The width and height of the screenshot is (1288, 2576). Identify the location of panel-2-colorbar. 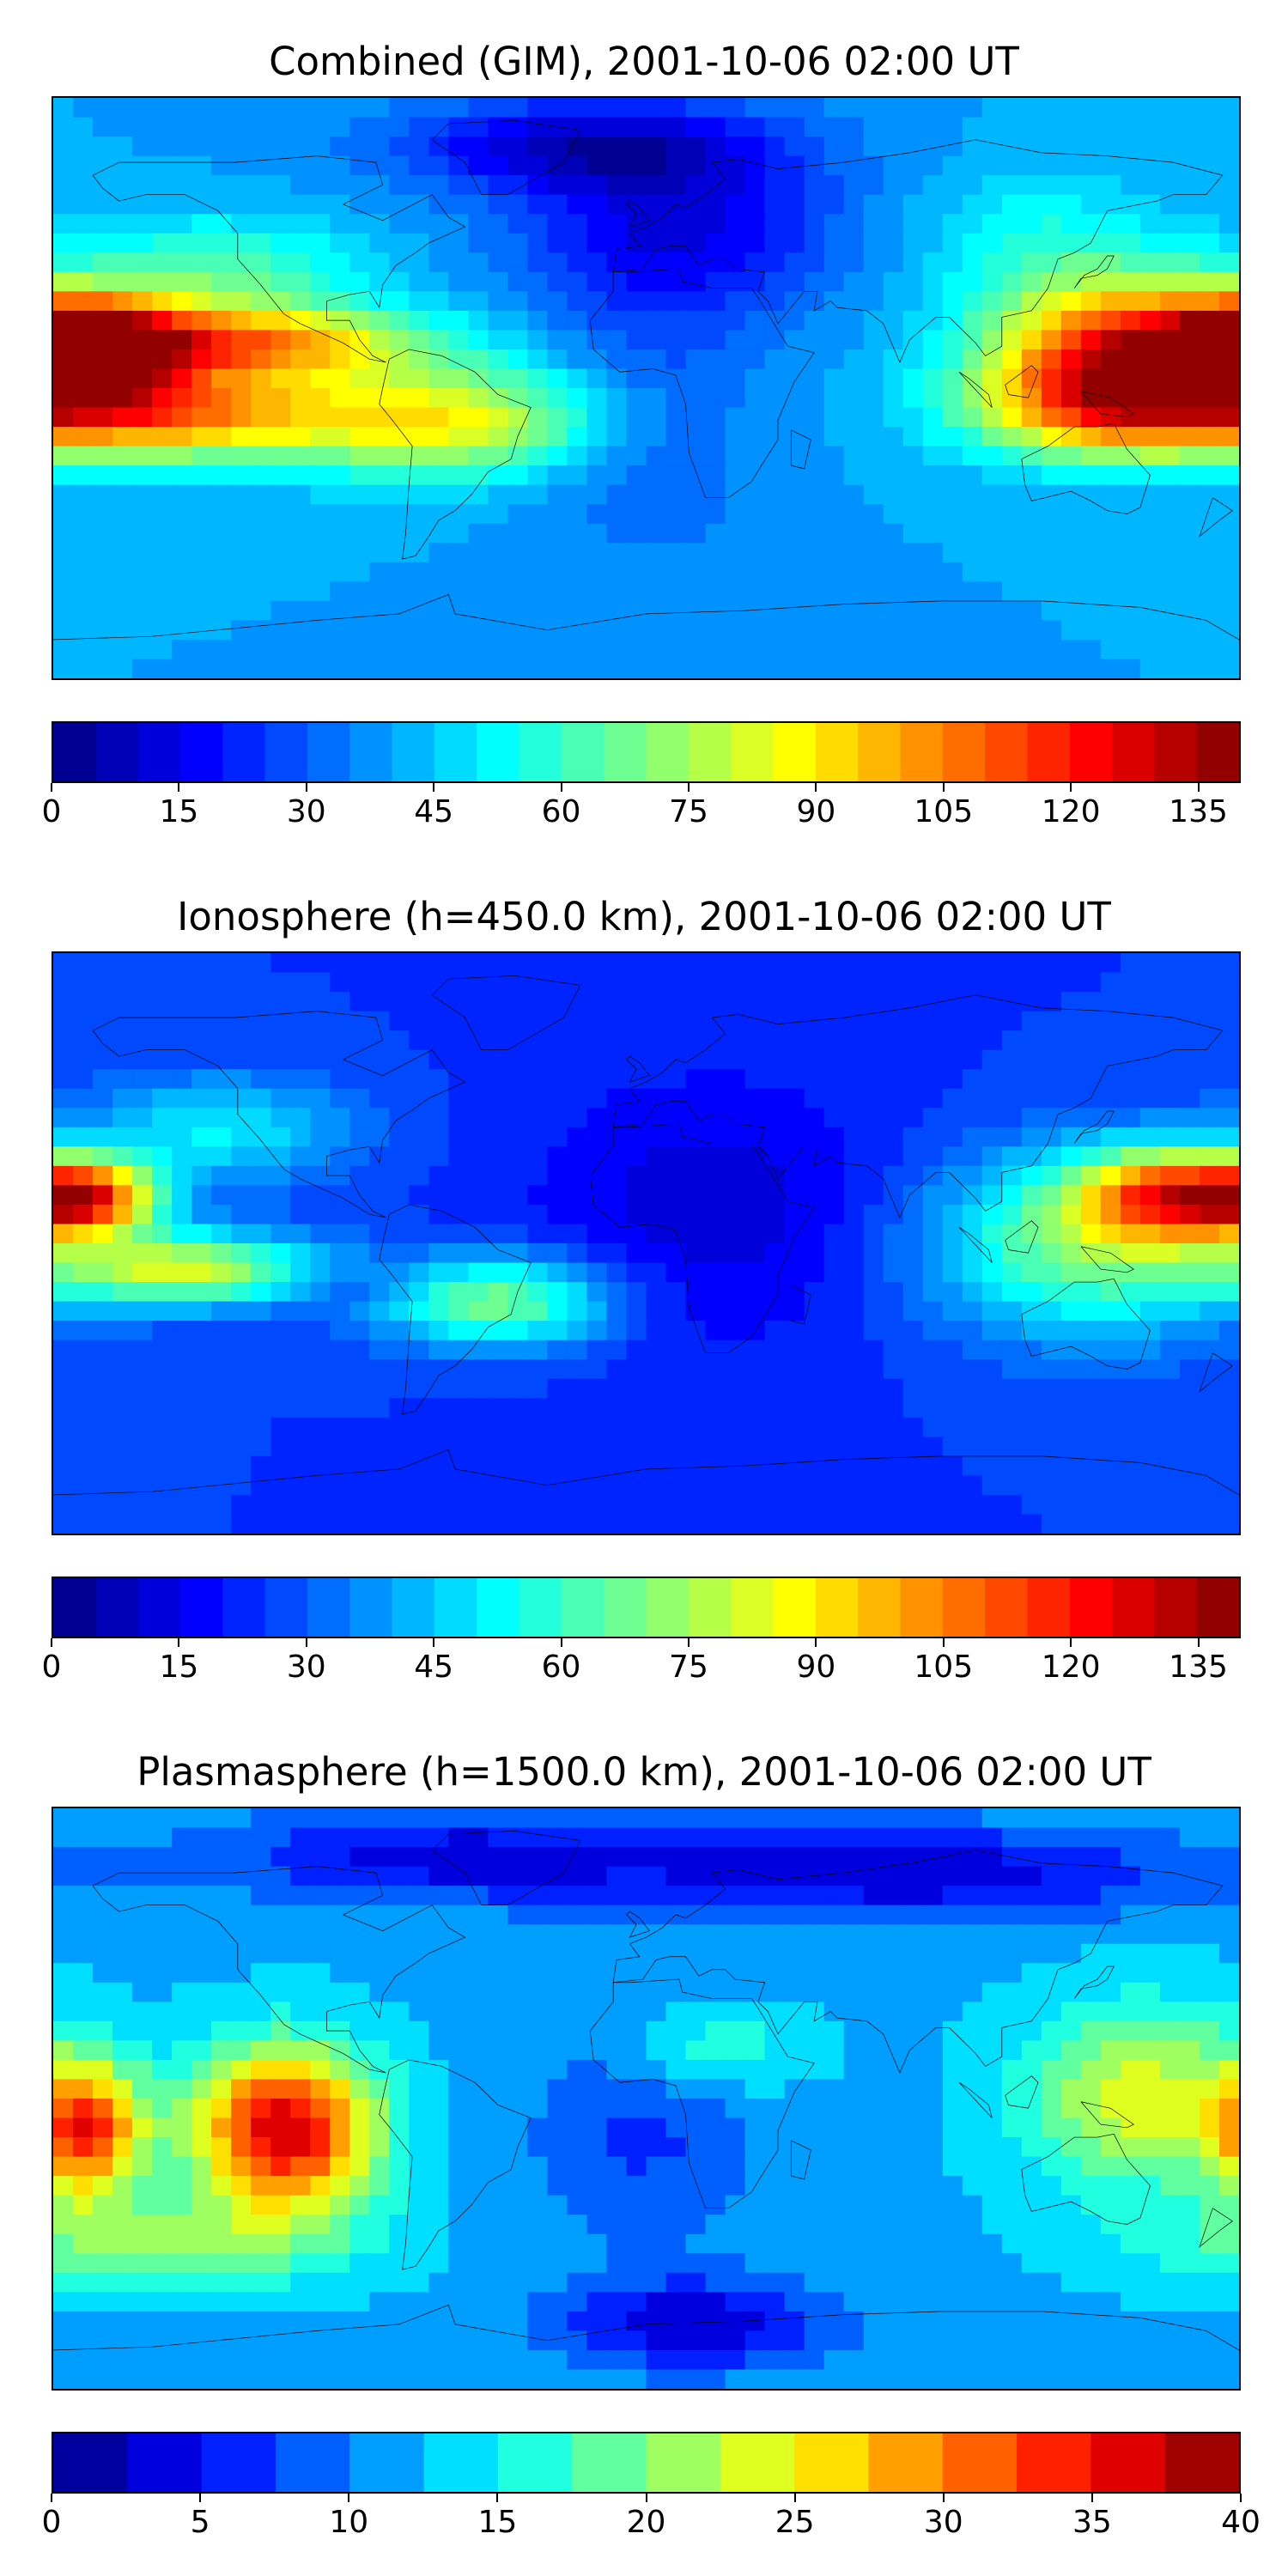
(647, 1608).